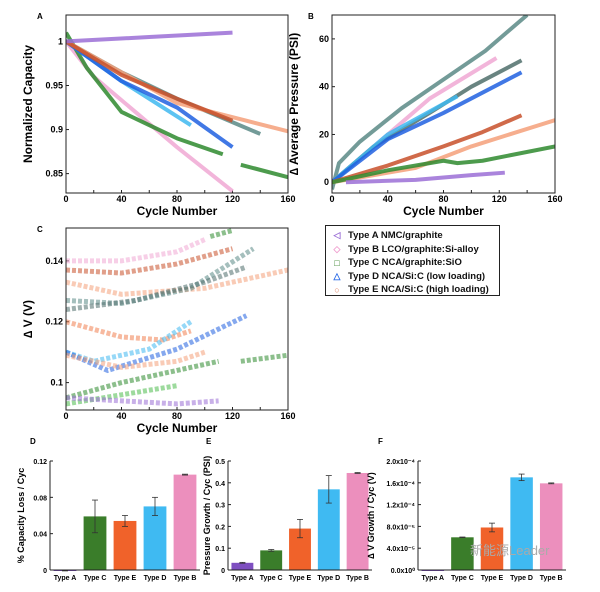  Describe the element at coordinates (40, 16) in the screenshot. I see `panel-label-a: A` at that location.